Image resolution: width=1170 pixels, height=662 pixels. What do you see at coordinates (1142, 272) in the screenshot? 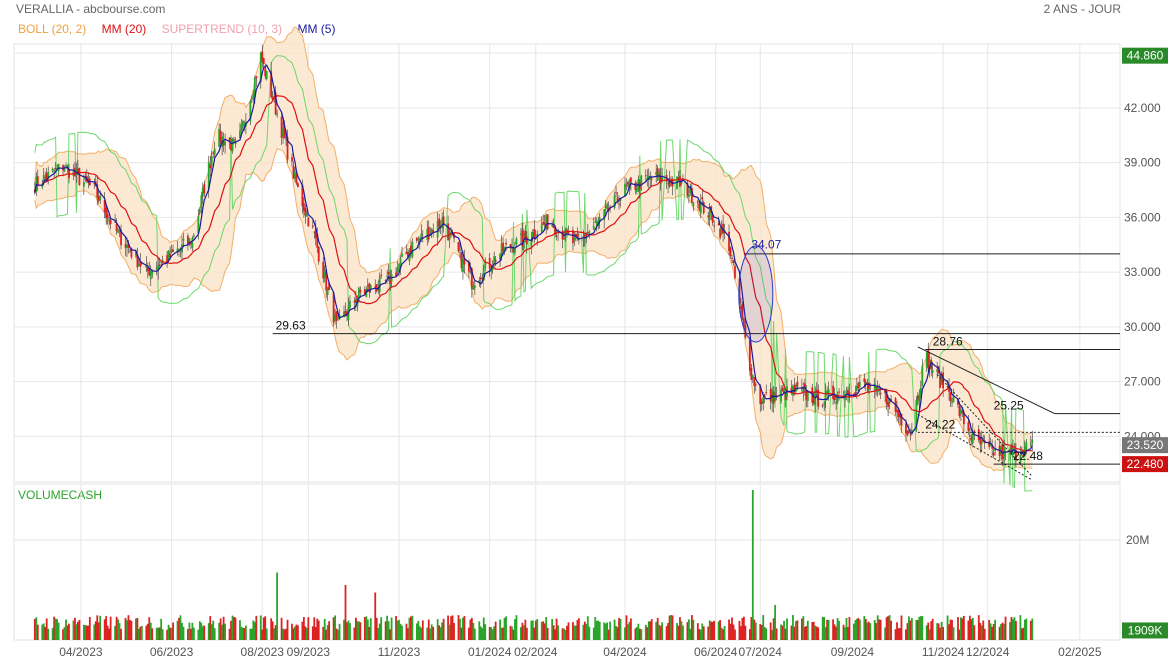
I see `y-tick-label: 33.000` at bounding box center [1142, 272].